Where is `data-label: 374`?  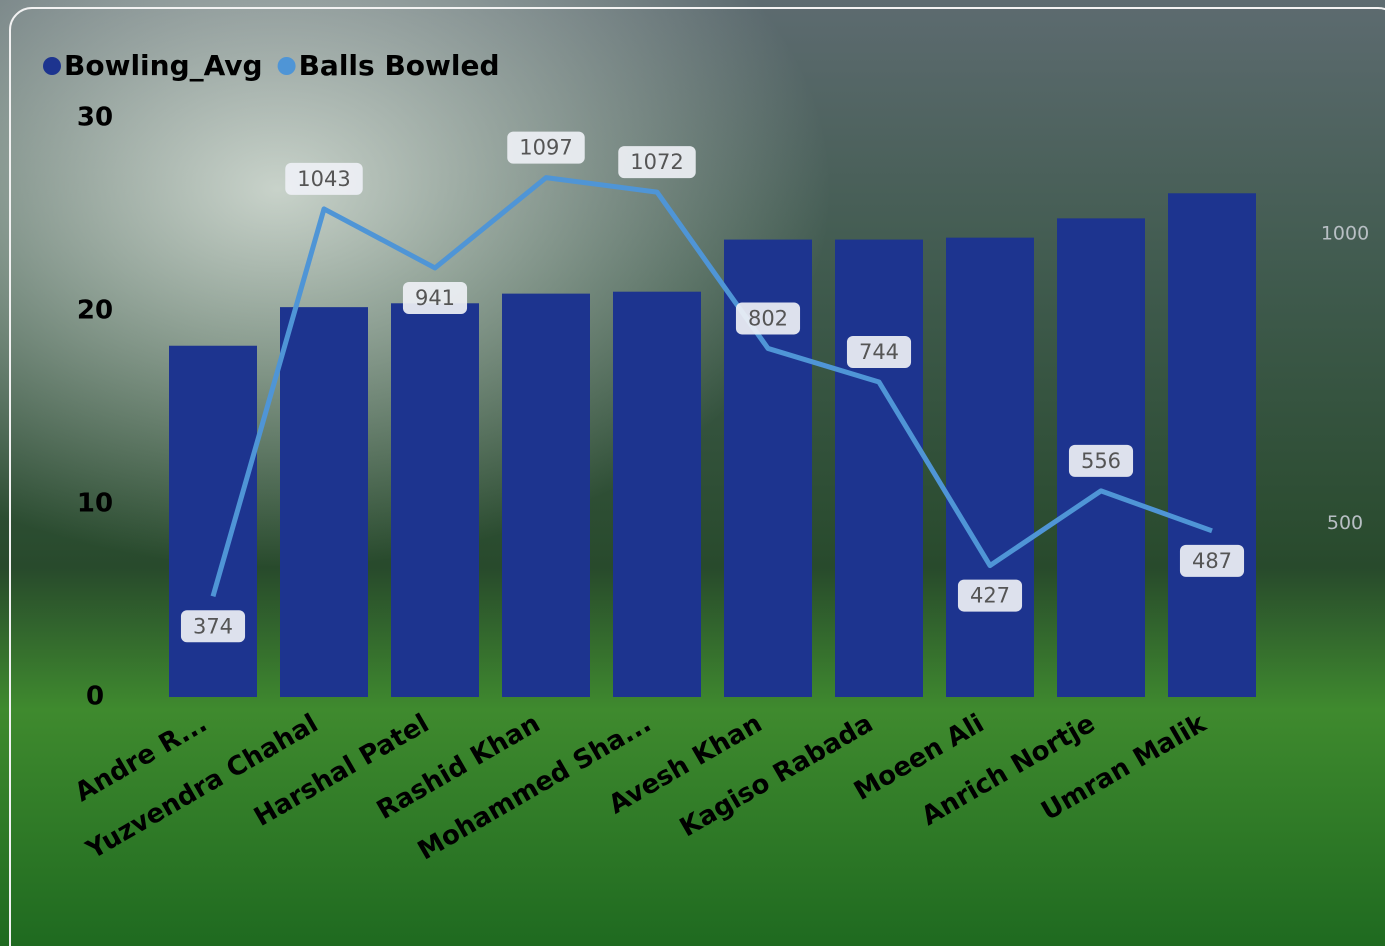 data-label: 374 is located at coordinates (213, 626).